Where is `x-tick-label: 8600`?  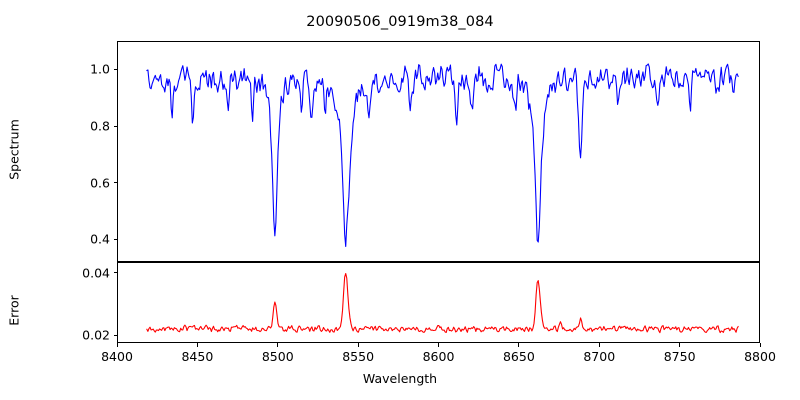
x-tick-label: 8600 is located at coordinates (438, 356).